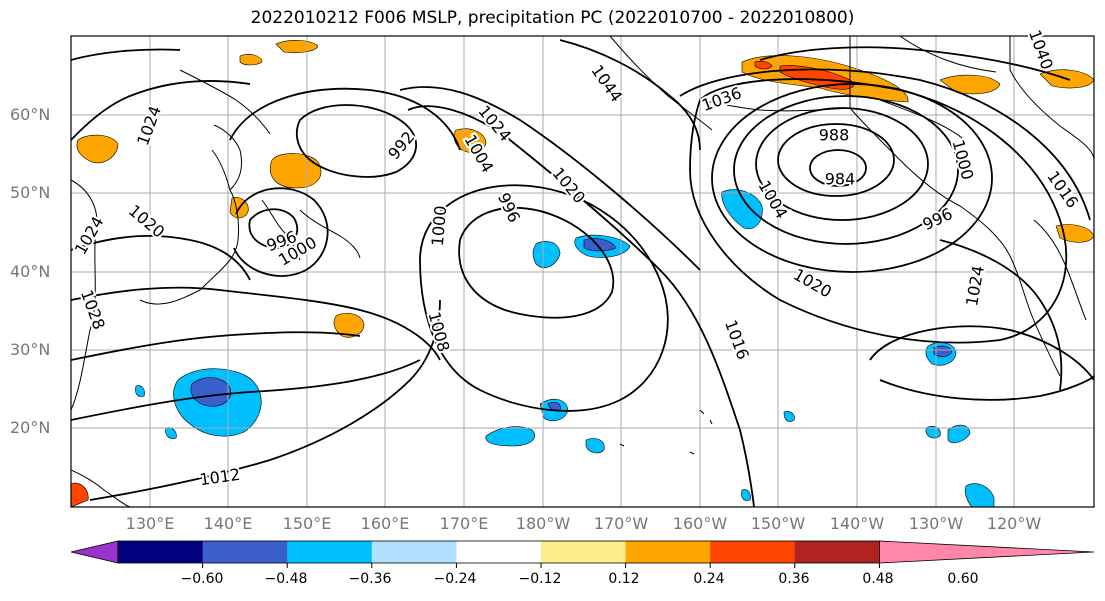 The width and height of the screenshot is (1105, 601). I want to click on lon-label: 160°W, so click(700, 523).